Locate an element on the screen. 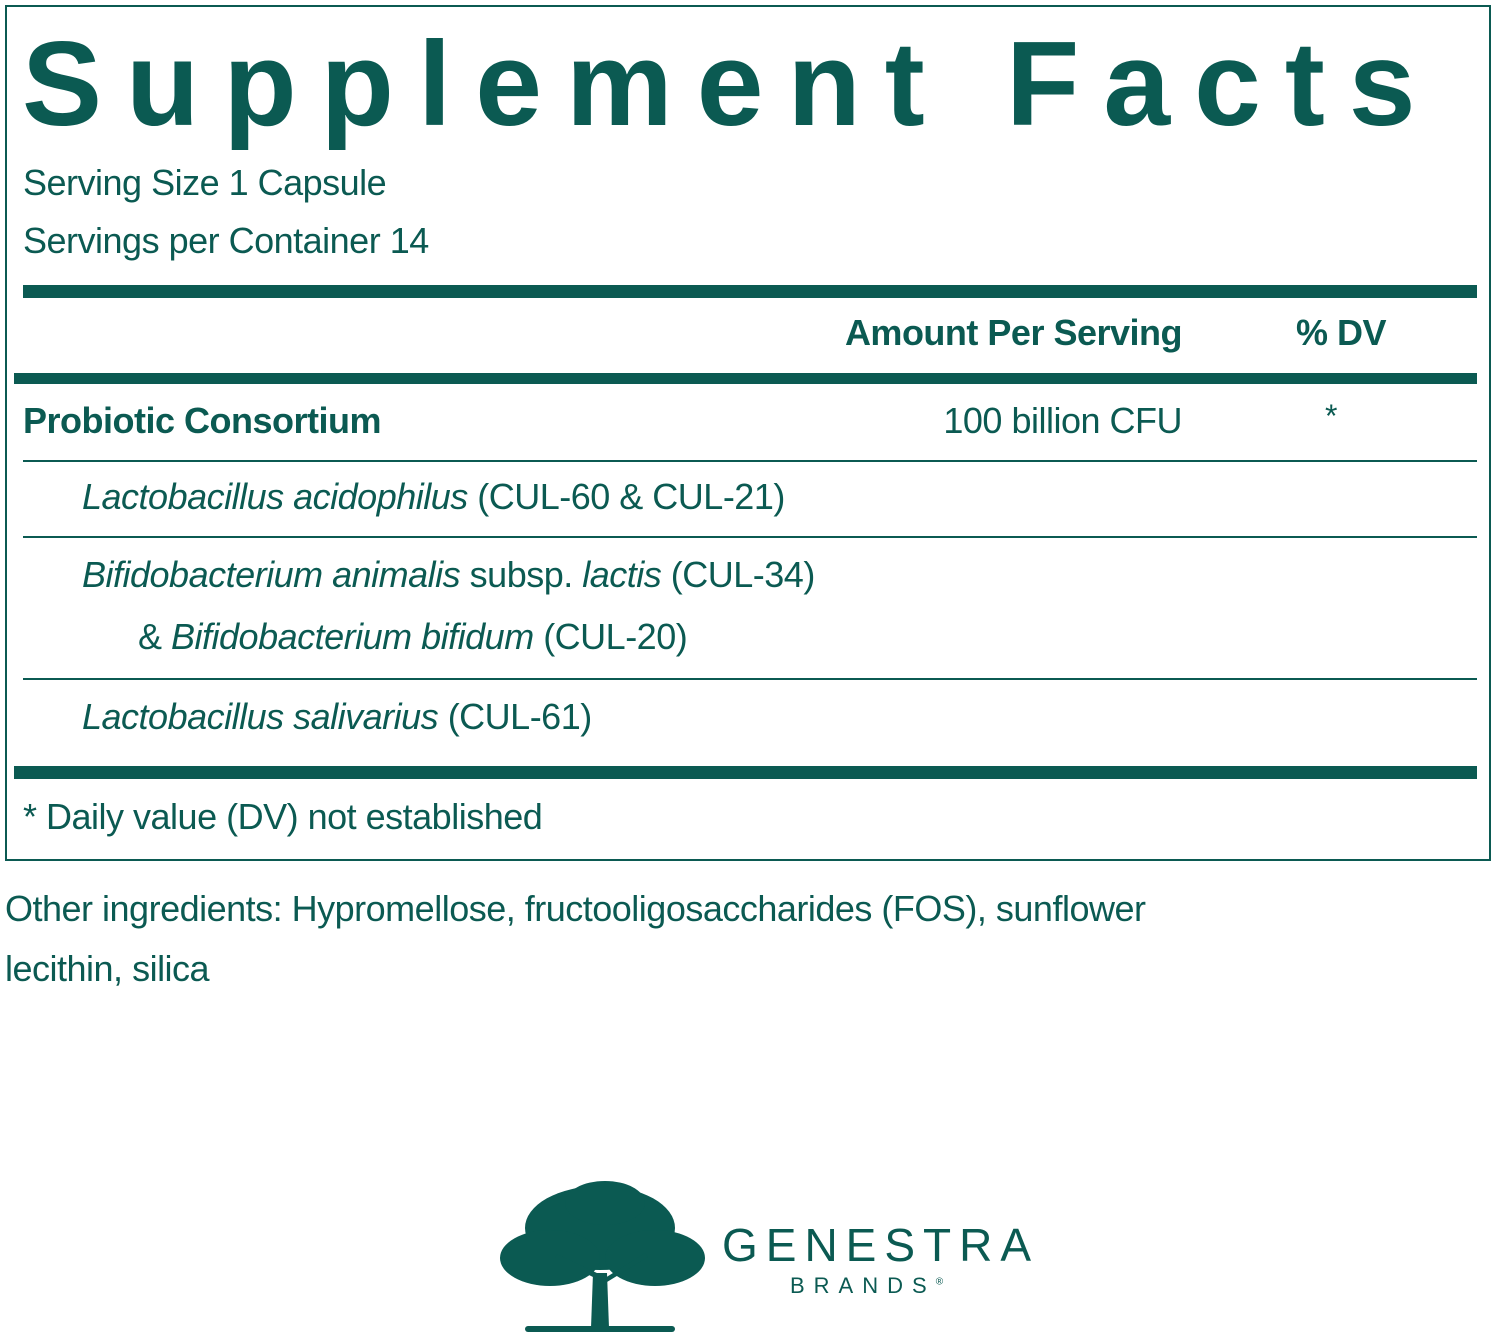 The width and height of the screenshot is (1500, 1343). serving-size: Serving Size 1 Capsule is located at coordinates (205, 182).